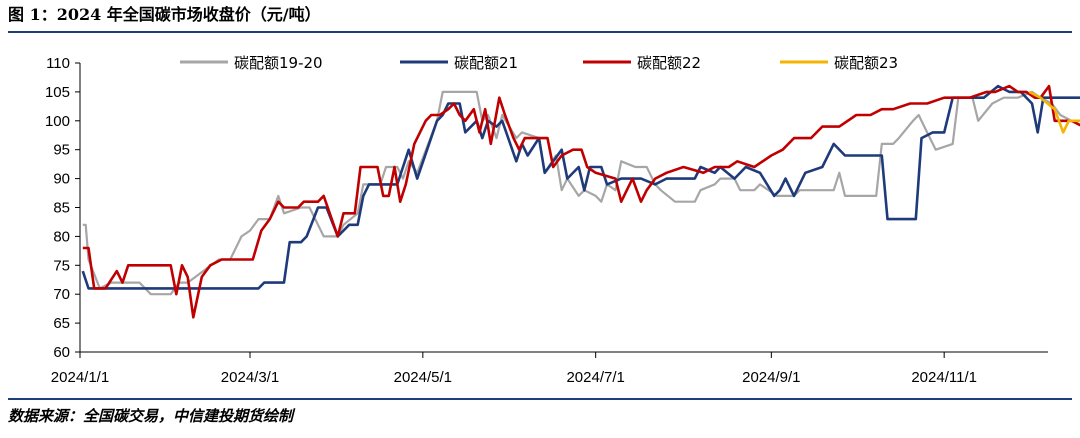 The height and width of the screenshot is (438, 1080). What do you see at coordinates (164, 14) in the screenshot?
I see `figure-title: 图 1：2024 年全国碳市场收盘价（元/吨）` at bounding box center [164, 14].